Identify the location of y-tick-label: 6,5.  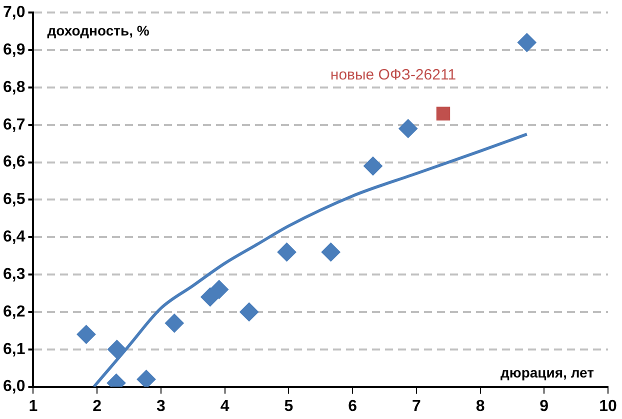
(14, 199).